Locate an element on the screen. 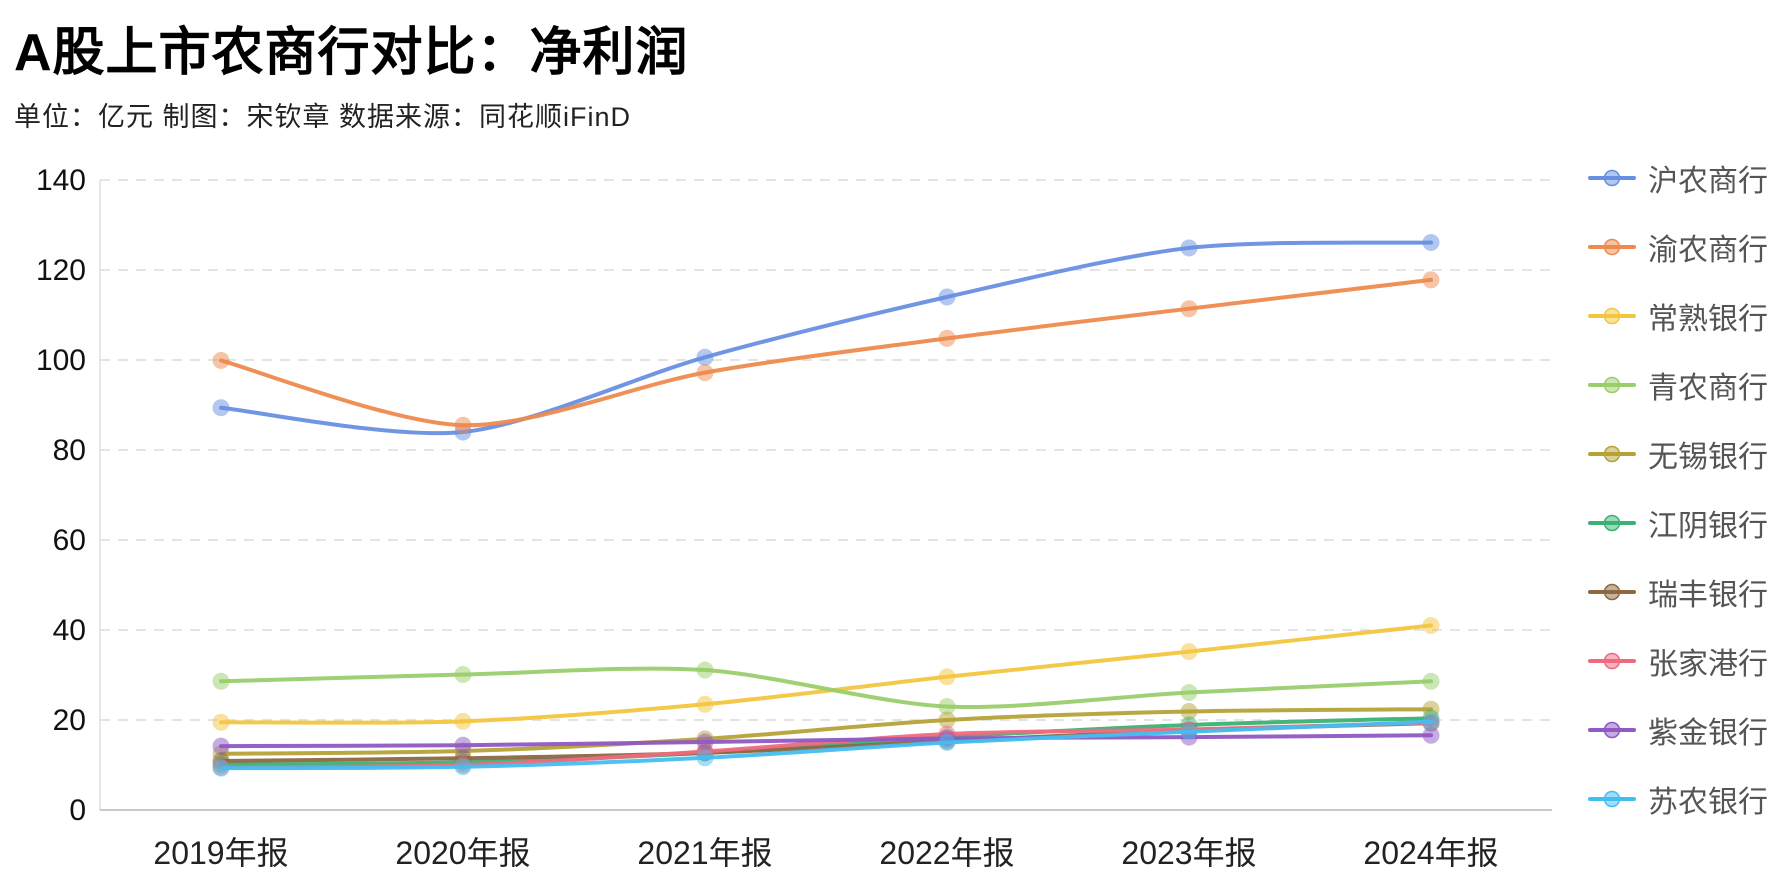 The height and width of the screenshot is (886, 1772). legend-label: 瑞丰银行 is located at coordinates (1708, 595).